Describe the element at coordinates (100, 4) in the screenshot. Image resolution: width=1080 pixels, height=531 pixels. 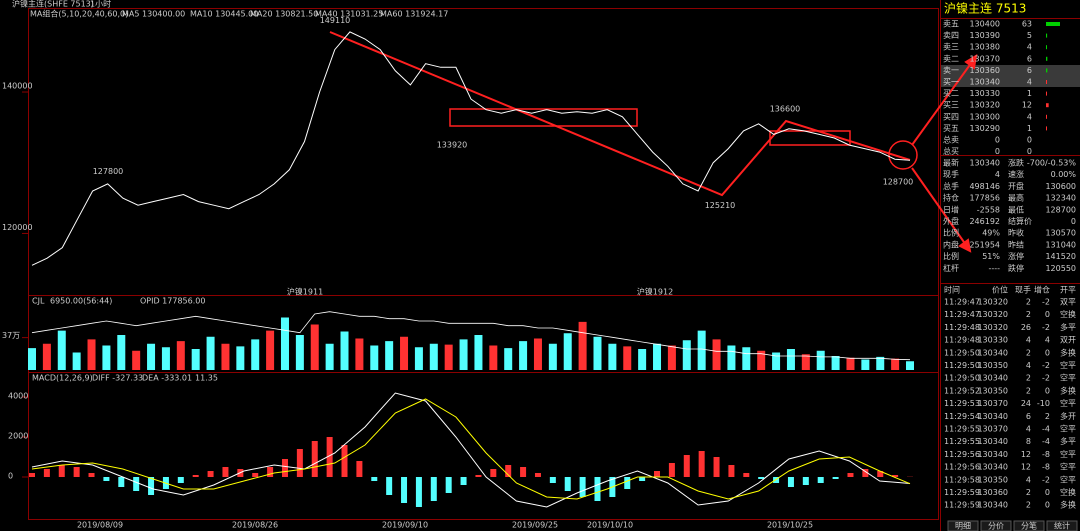
I see `period: 1小时` at that location.